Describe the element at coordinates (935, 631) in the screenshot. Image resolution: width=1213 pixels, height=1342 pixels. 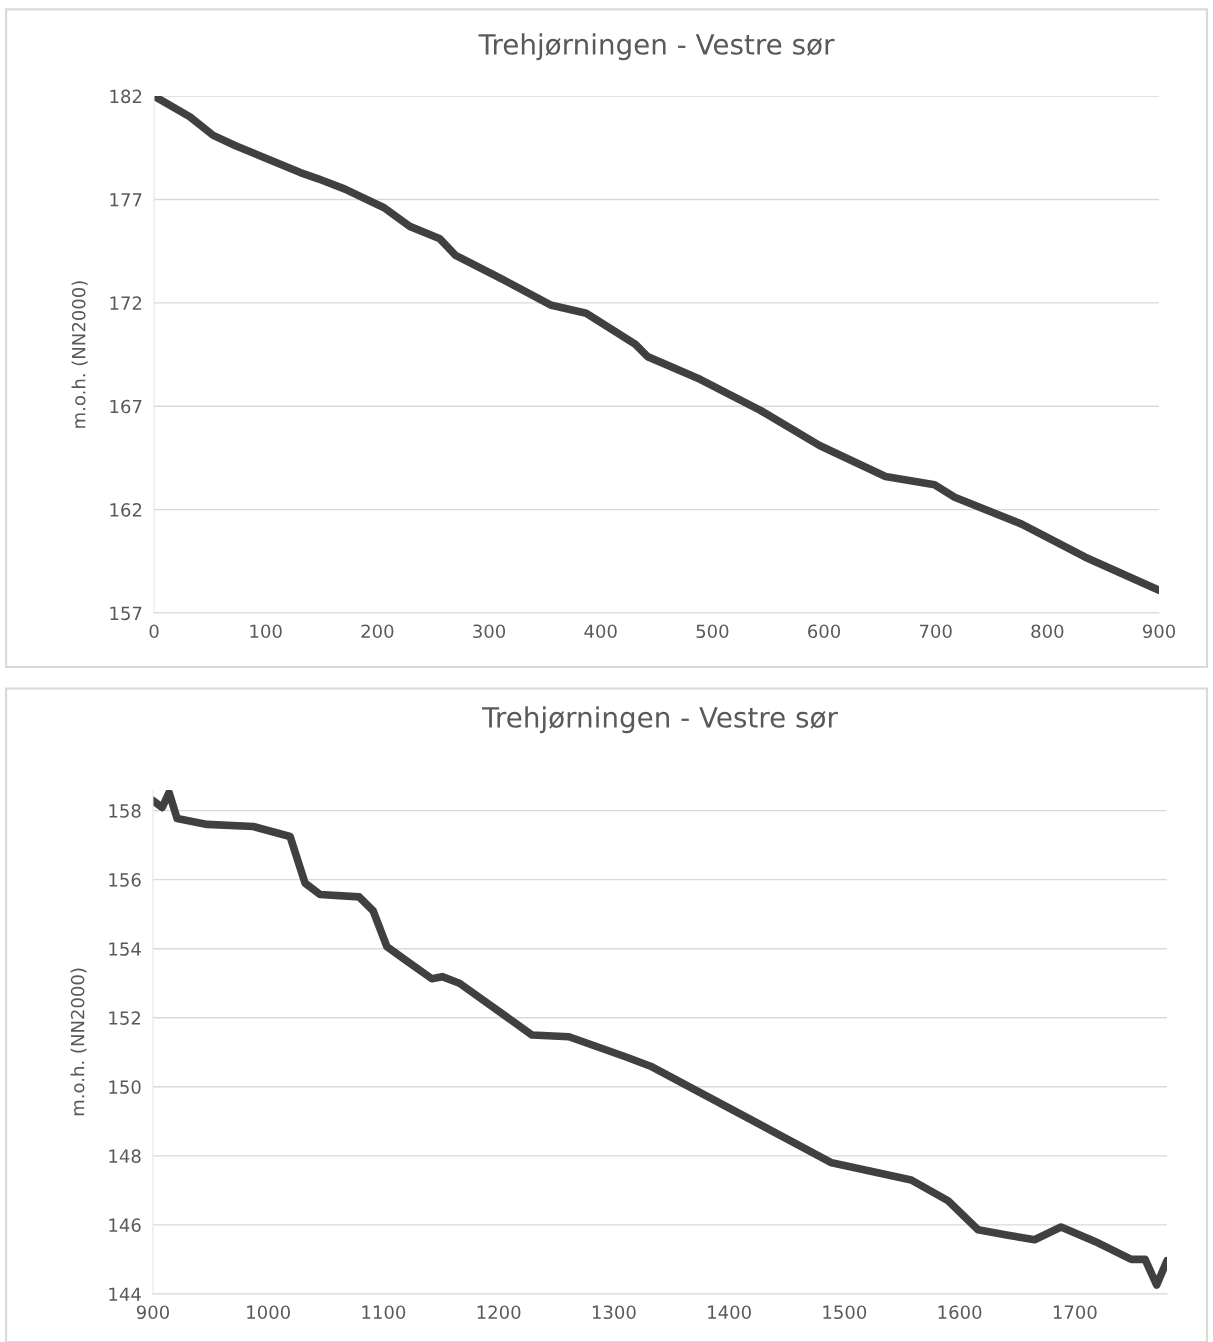
I see `x-tick-label: 700` at that location.